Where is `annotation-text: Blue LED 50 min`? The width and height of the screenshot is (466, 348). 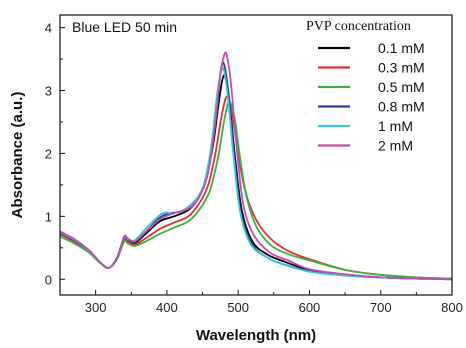 annotation-text: Blue LED 50 min is located at coordinates (124, 27).